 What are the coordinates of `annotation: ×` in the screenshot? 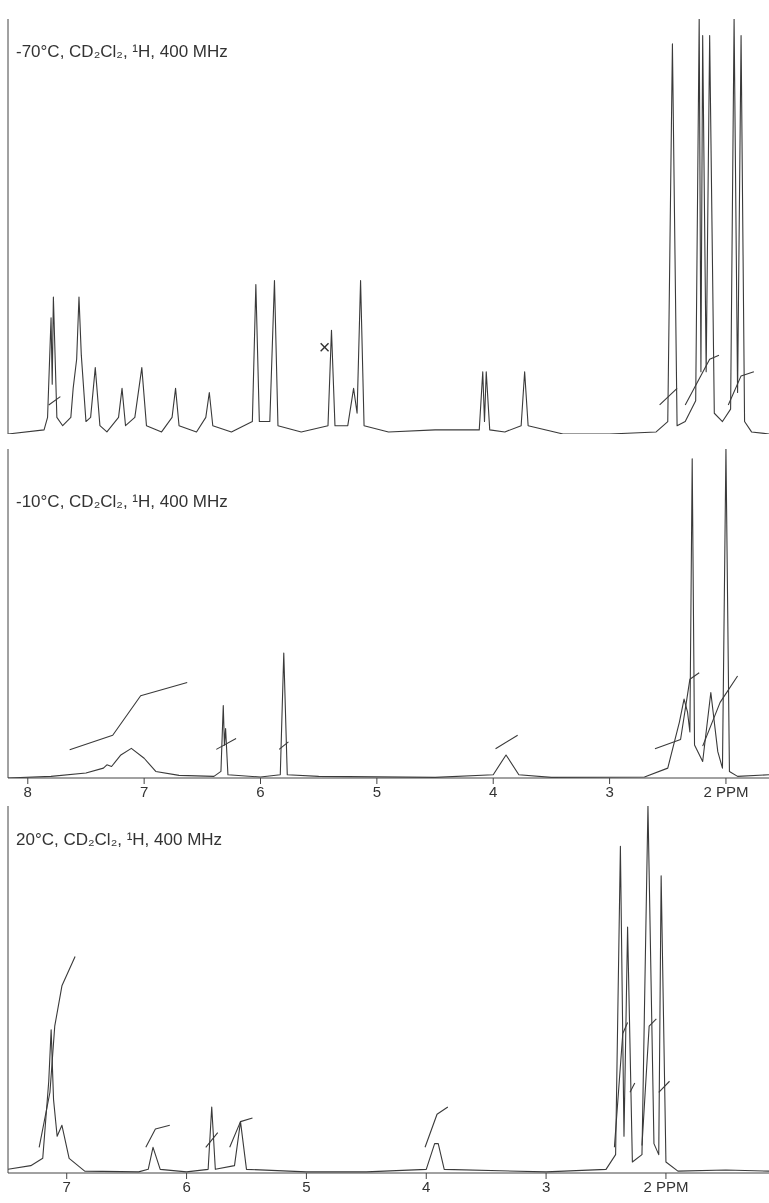 It's located at (324, 346).